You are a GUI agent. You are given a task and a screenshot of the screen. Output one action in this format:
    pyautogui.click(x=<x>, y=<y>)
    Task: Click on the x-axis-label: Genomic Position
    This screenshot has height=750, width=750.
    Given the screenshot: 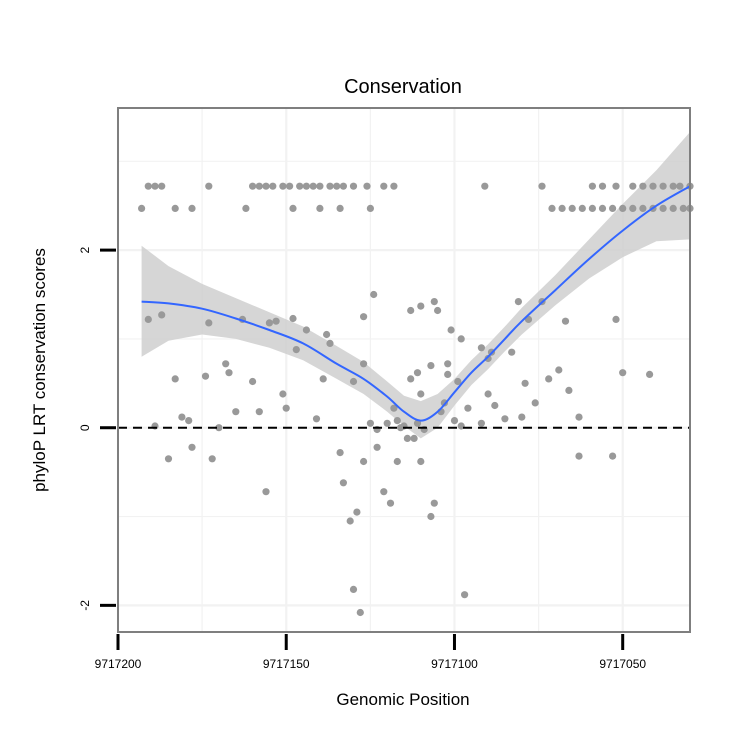 What is the action you would take?
    pyautogui.click(x=402, y=699)
    